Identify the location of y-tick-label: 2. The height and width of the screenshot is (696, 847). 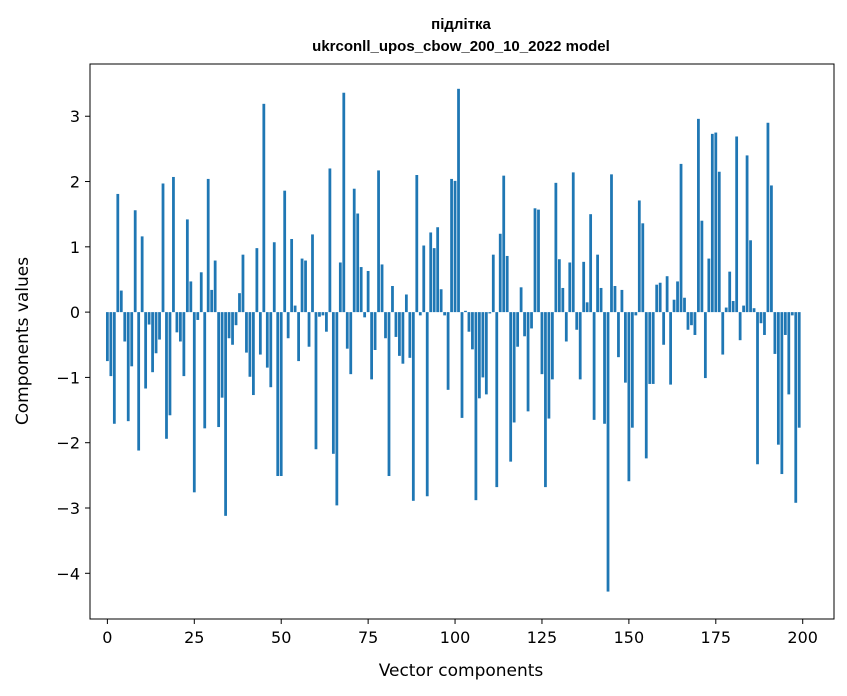
(75, 182).